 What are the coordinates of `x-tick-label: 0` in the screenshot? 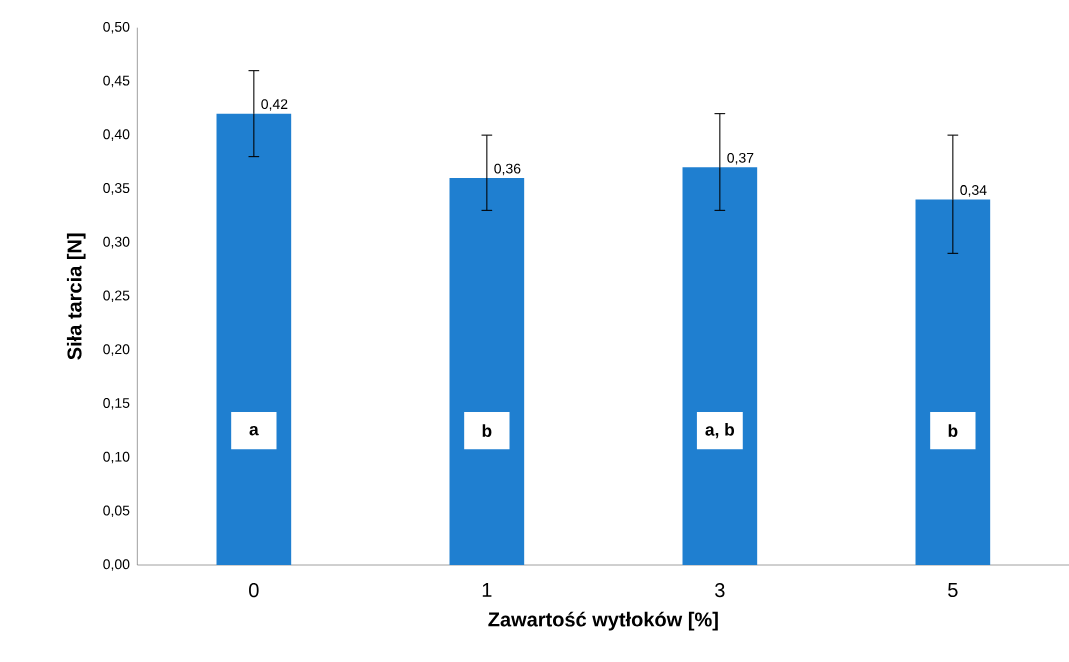 It's located at (254, 590).